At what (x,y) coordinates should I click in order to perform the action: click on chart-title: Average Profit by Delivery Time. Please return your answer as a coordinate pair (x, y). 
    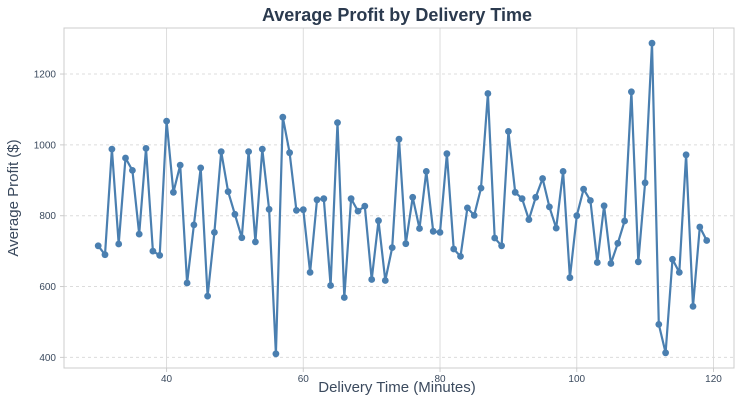
    Looking at the image, I should click on (397, 15).